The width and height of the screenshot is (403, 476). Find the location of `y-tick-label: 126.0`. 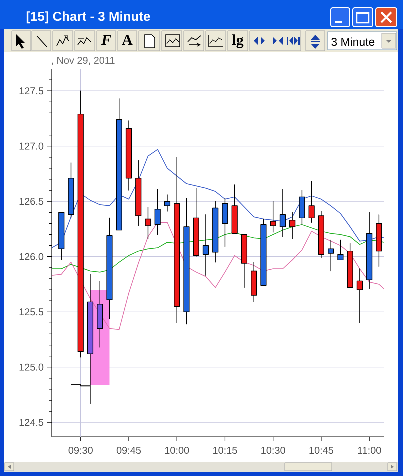

y-tick-label: 126.0 is located at coordinates (32, 256).